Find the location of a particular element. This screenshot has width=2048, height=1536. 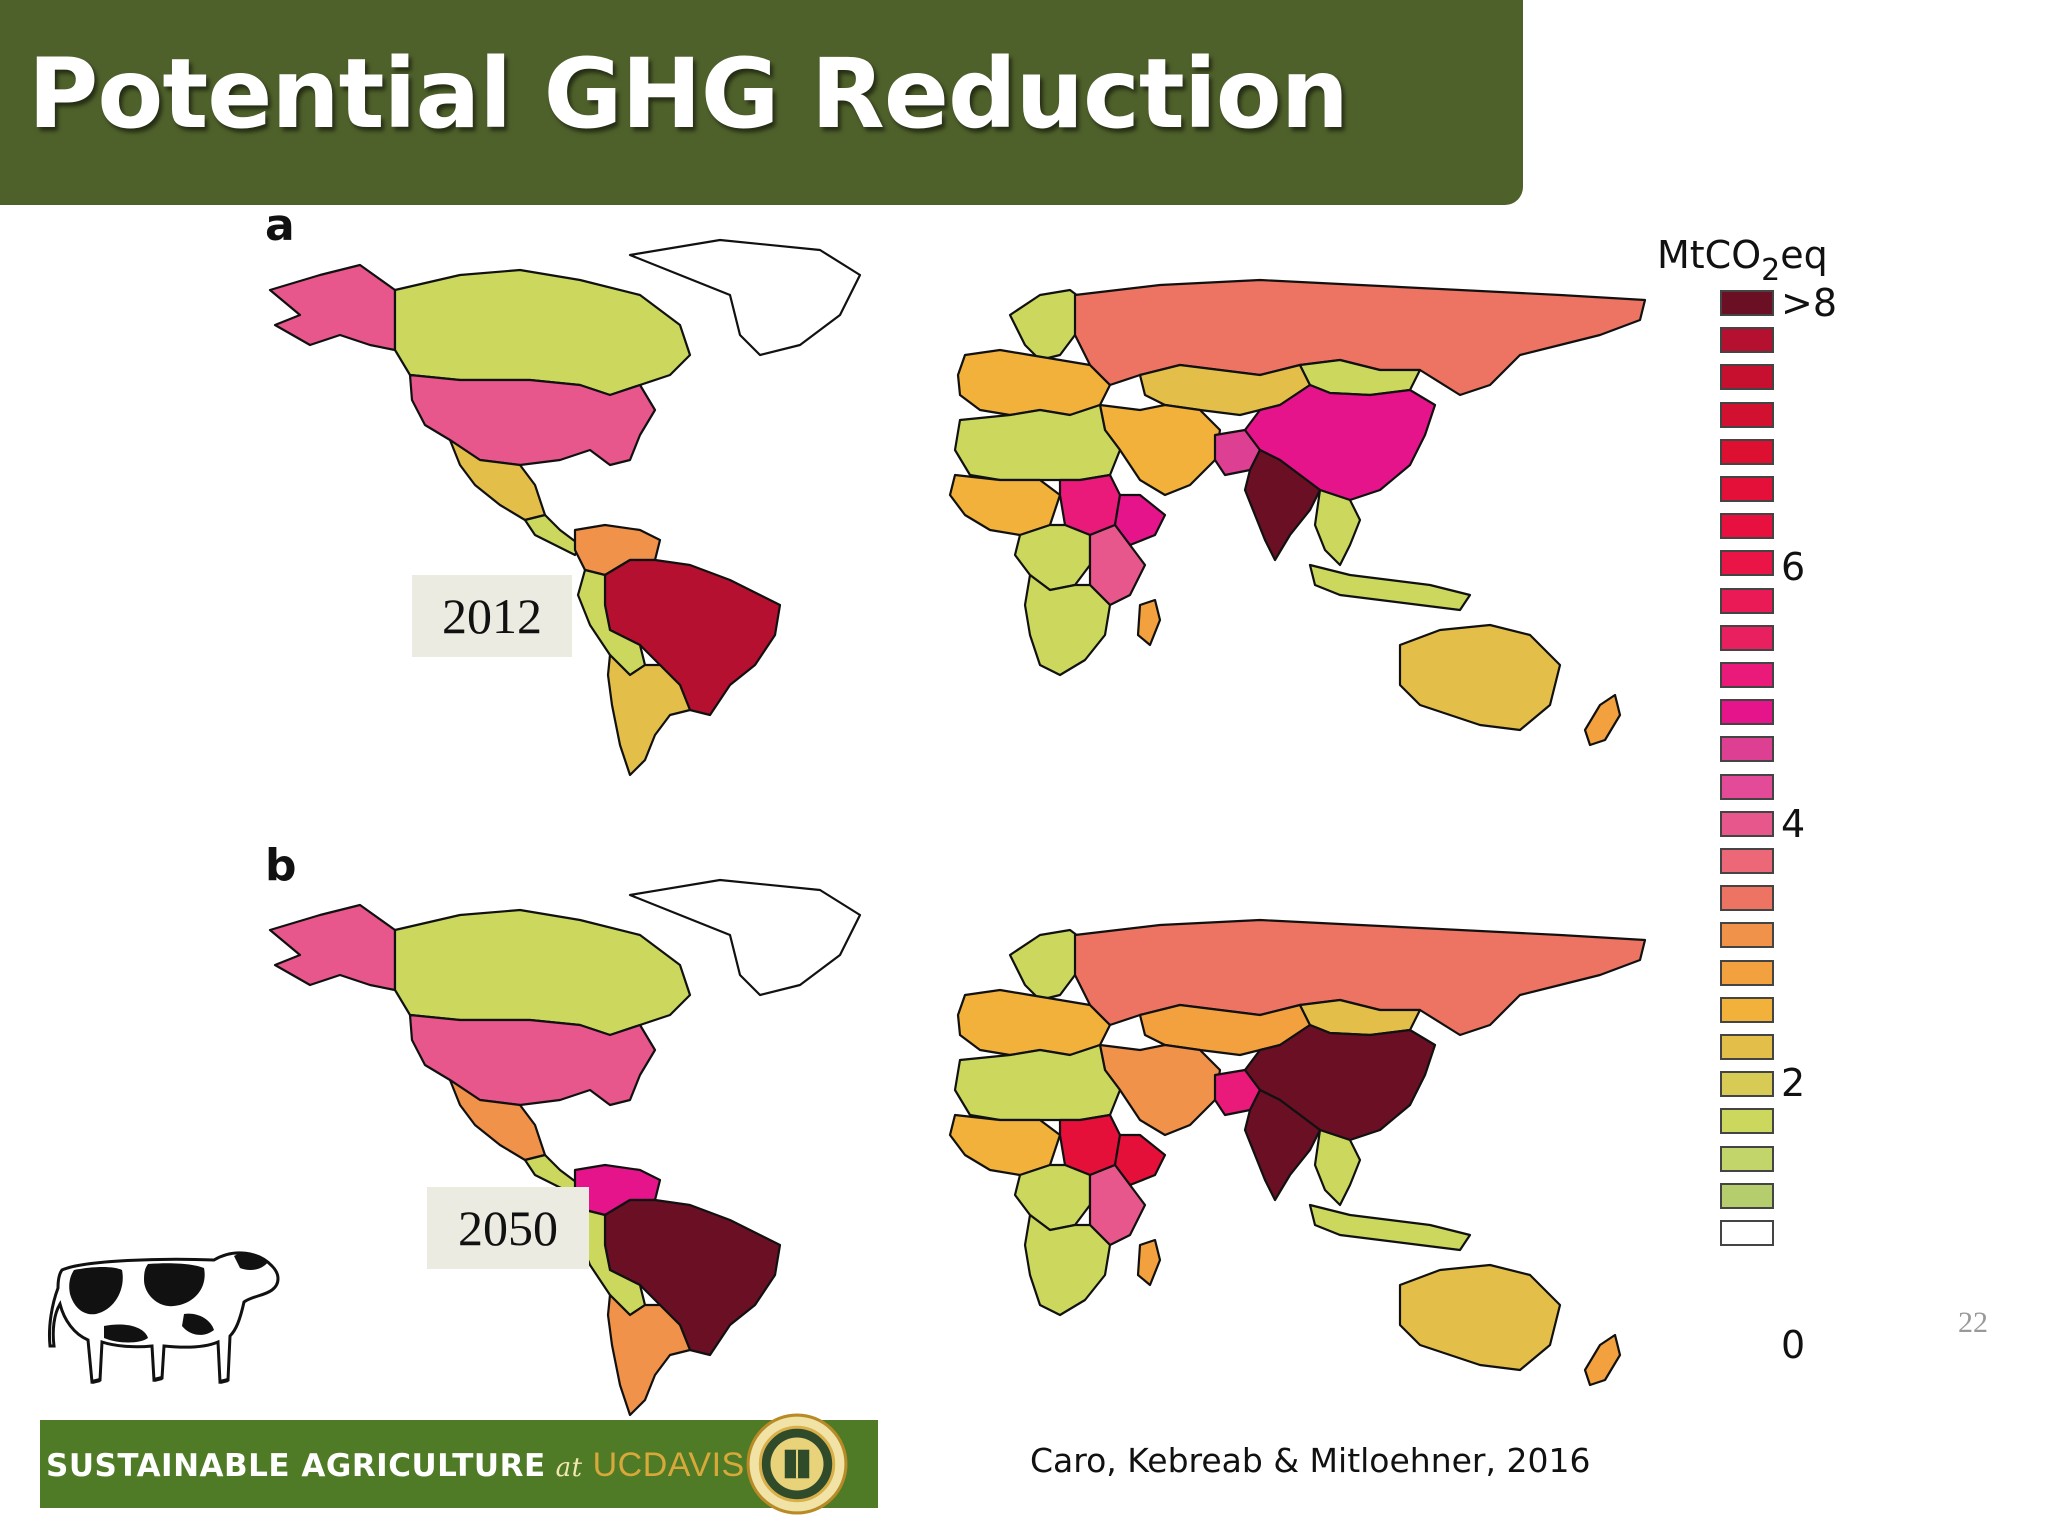

legend-label-6: 6 is located at coordinates (1793, 567).